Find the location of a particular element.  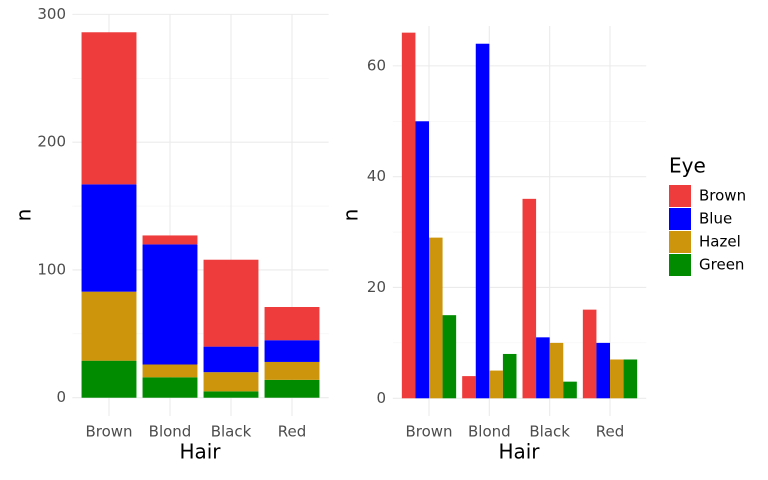

y-tick-label: 200 is located at coordinates (51, 142).